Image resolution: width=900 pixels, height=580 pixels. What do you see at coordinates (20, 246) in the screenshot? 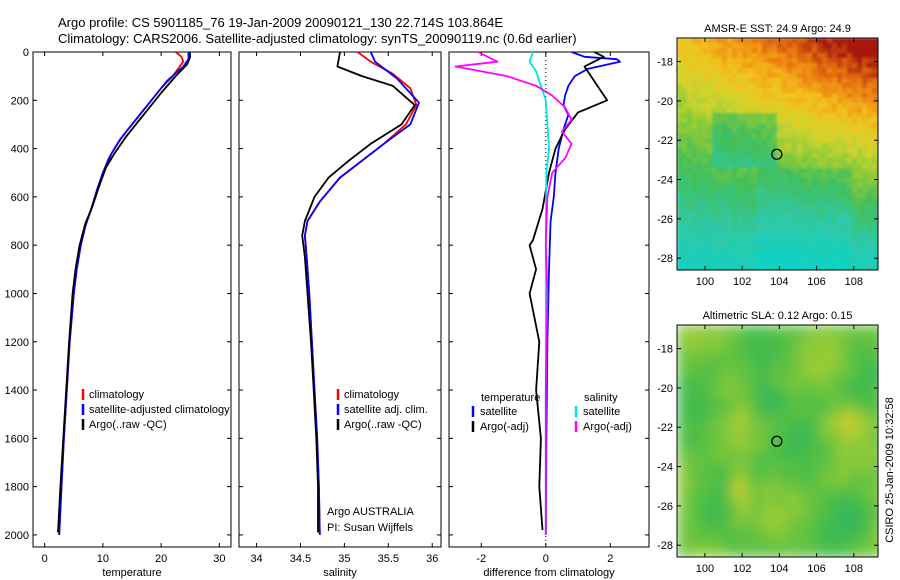
I see `temperature-profile-ytick-label-4: 800` at bounding box center [20, 246].